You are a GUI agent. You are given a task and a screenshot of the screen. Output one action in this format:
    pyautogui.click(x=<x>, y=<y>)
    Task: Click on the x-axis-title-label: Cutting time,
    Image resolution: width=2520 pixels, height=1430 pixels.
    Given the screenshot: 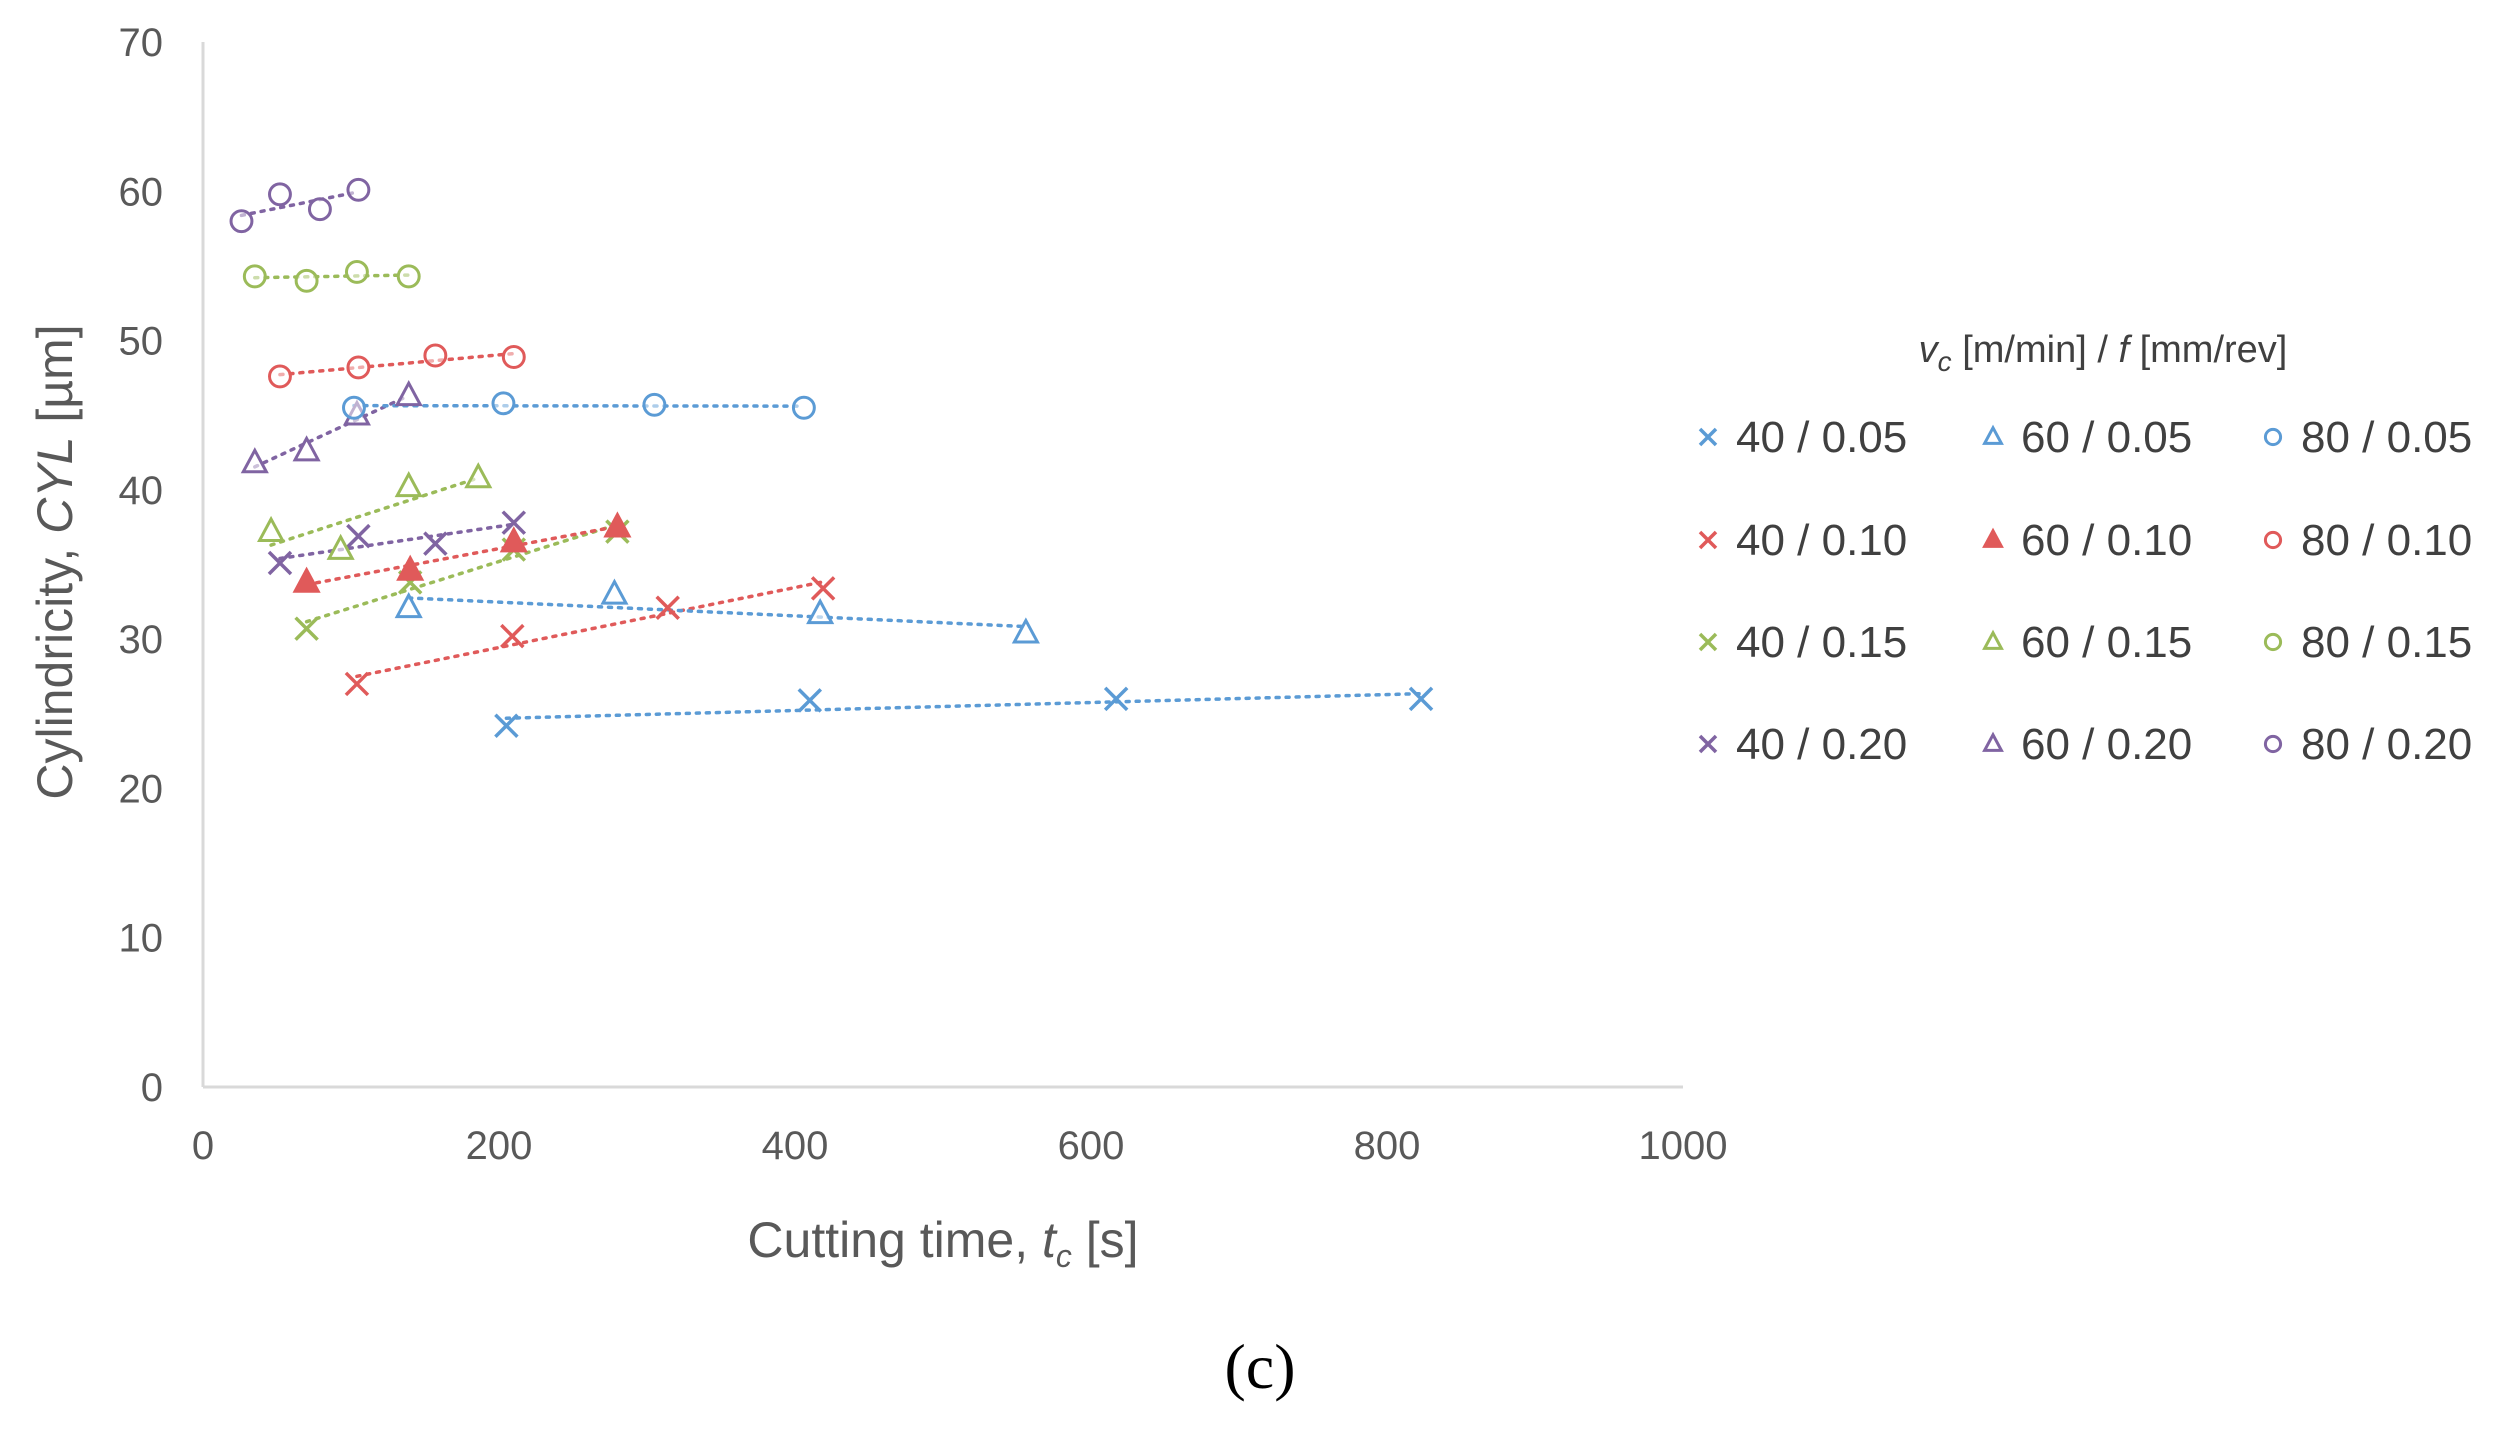 What is the action you would take?
    pyautogui.click(x=894, y=1240)
    